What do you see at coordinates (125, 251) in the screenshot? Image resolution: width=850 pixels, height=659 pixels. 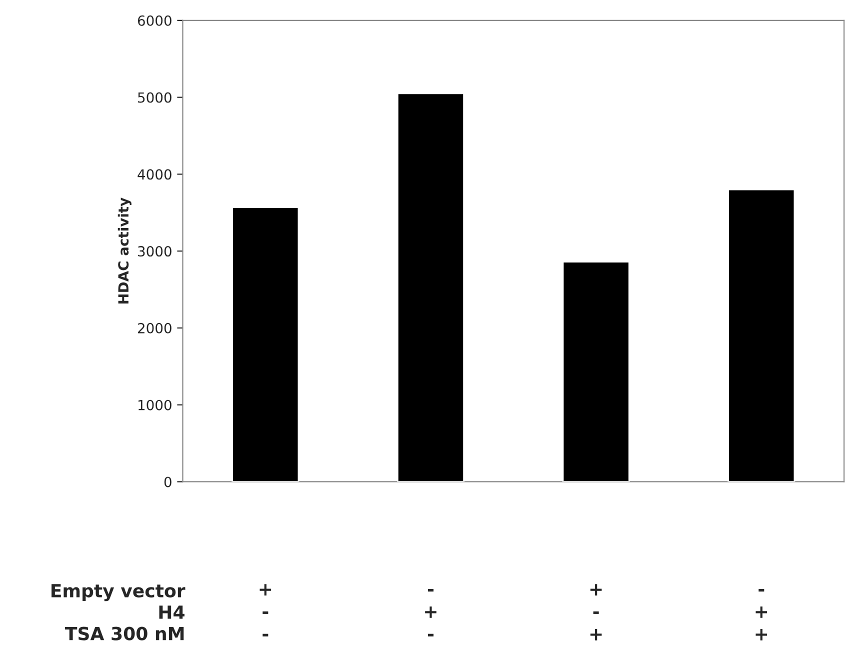 I see `y-axis-title: HDAC activity` at bounding box center [125, 251].